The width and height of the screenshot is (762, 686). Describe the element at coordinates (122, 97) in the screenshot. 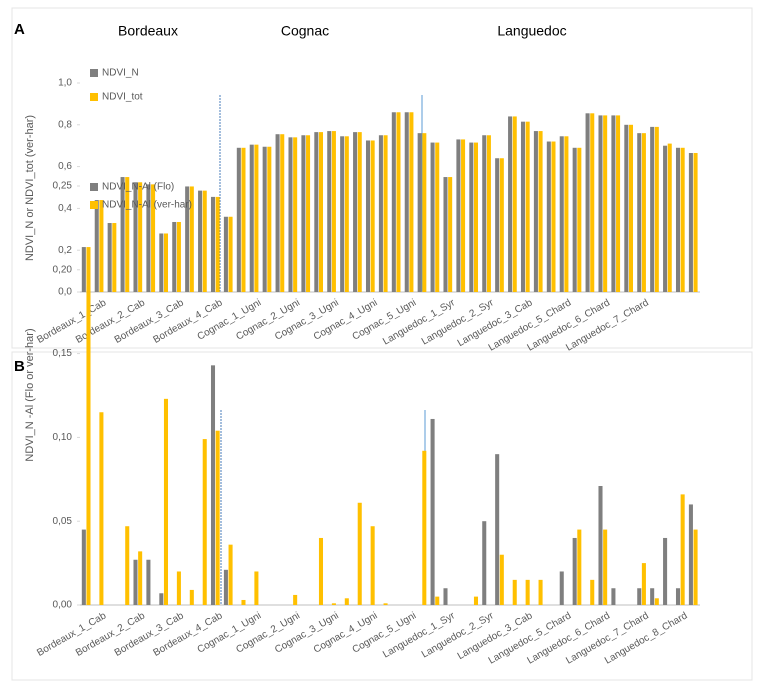

I see `legend-label: NDVI_tot` at that location.